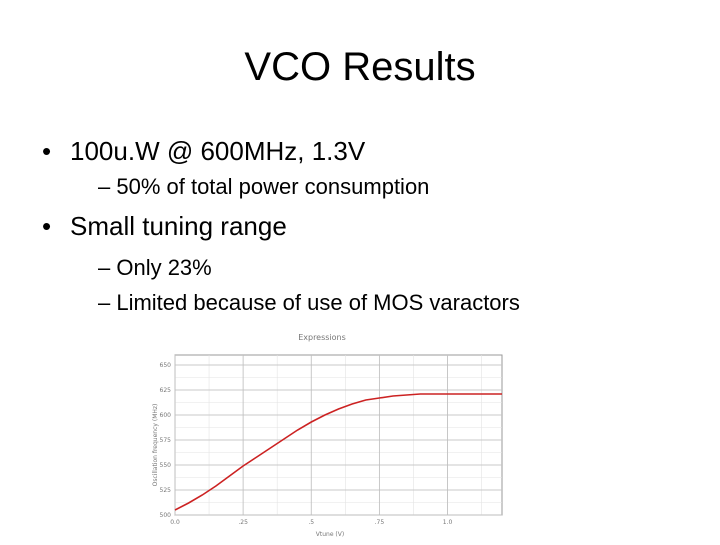  I want to click on sub-bullet-item: – Only 23%, so click(155, 267).